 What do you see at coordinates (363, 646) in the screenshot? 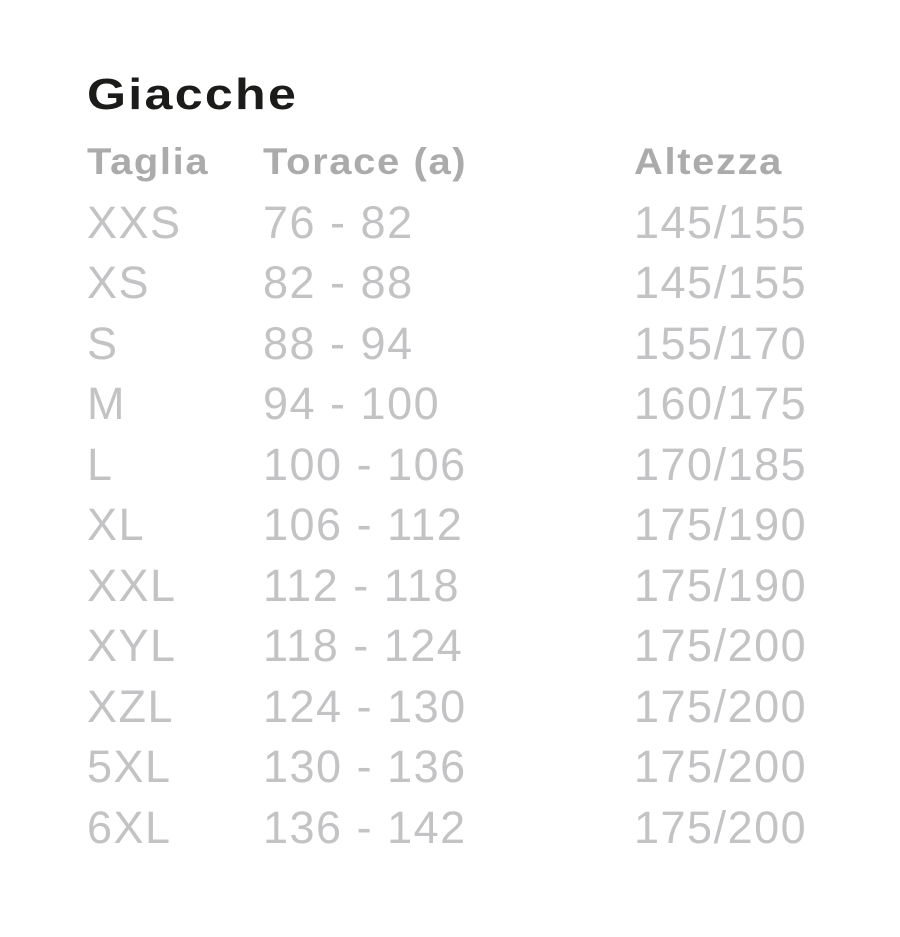
I see `cell-torace: 118 - 124` at bounding box center [363, 646].